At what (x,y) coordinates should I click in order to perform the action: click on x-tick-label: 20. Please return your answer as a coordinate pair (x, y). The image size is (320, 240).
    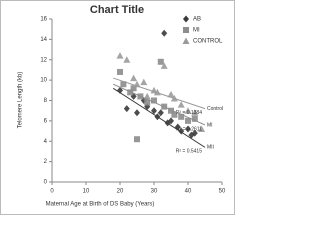
    Looking at the image, I should click on (120, 192).